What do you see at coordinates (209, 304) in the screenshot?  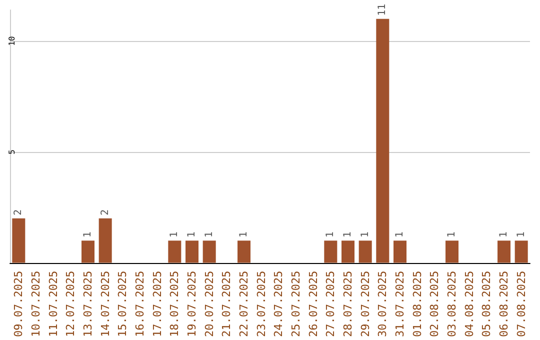 I see `x-tick-label: 20.07.2025` at bounding box center [209, 304].